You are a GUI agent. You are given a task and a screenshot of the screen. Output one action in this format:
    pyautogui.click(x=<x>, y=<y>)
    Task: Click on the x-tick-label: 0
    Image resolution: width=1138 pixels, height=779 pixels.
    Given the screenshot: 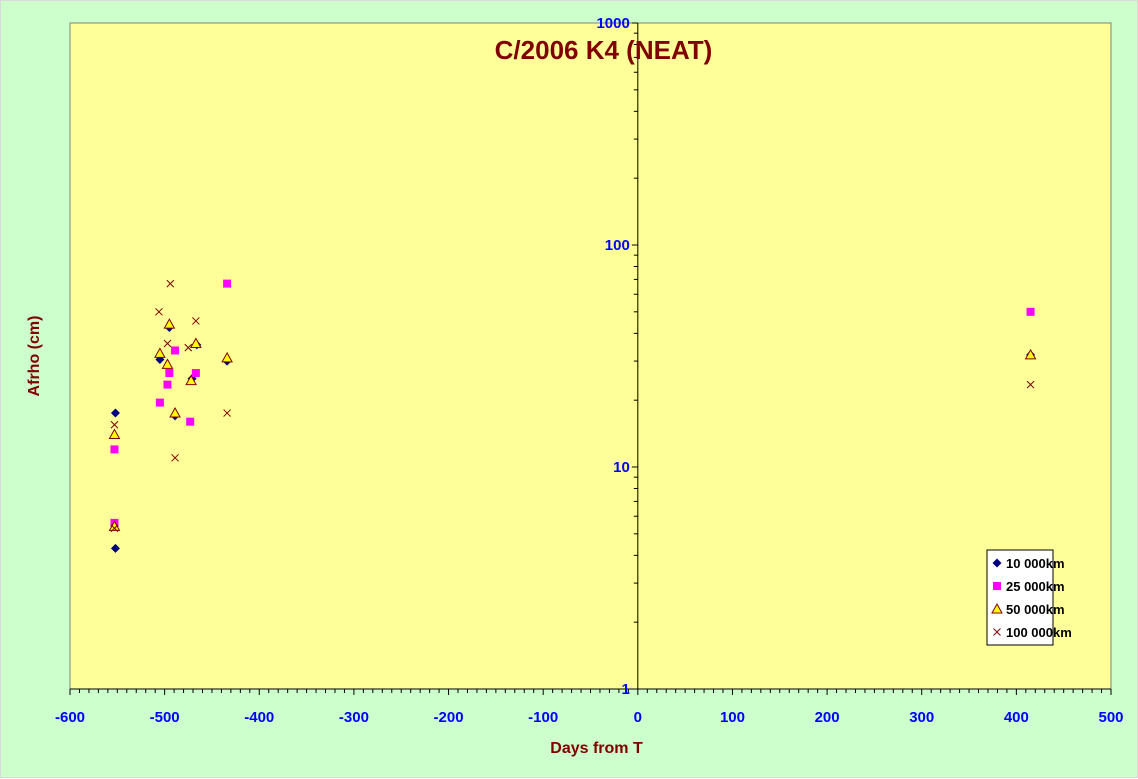 What is the action you would take?
    pyautogui.click(x=638, y=717)
    